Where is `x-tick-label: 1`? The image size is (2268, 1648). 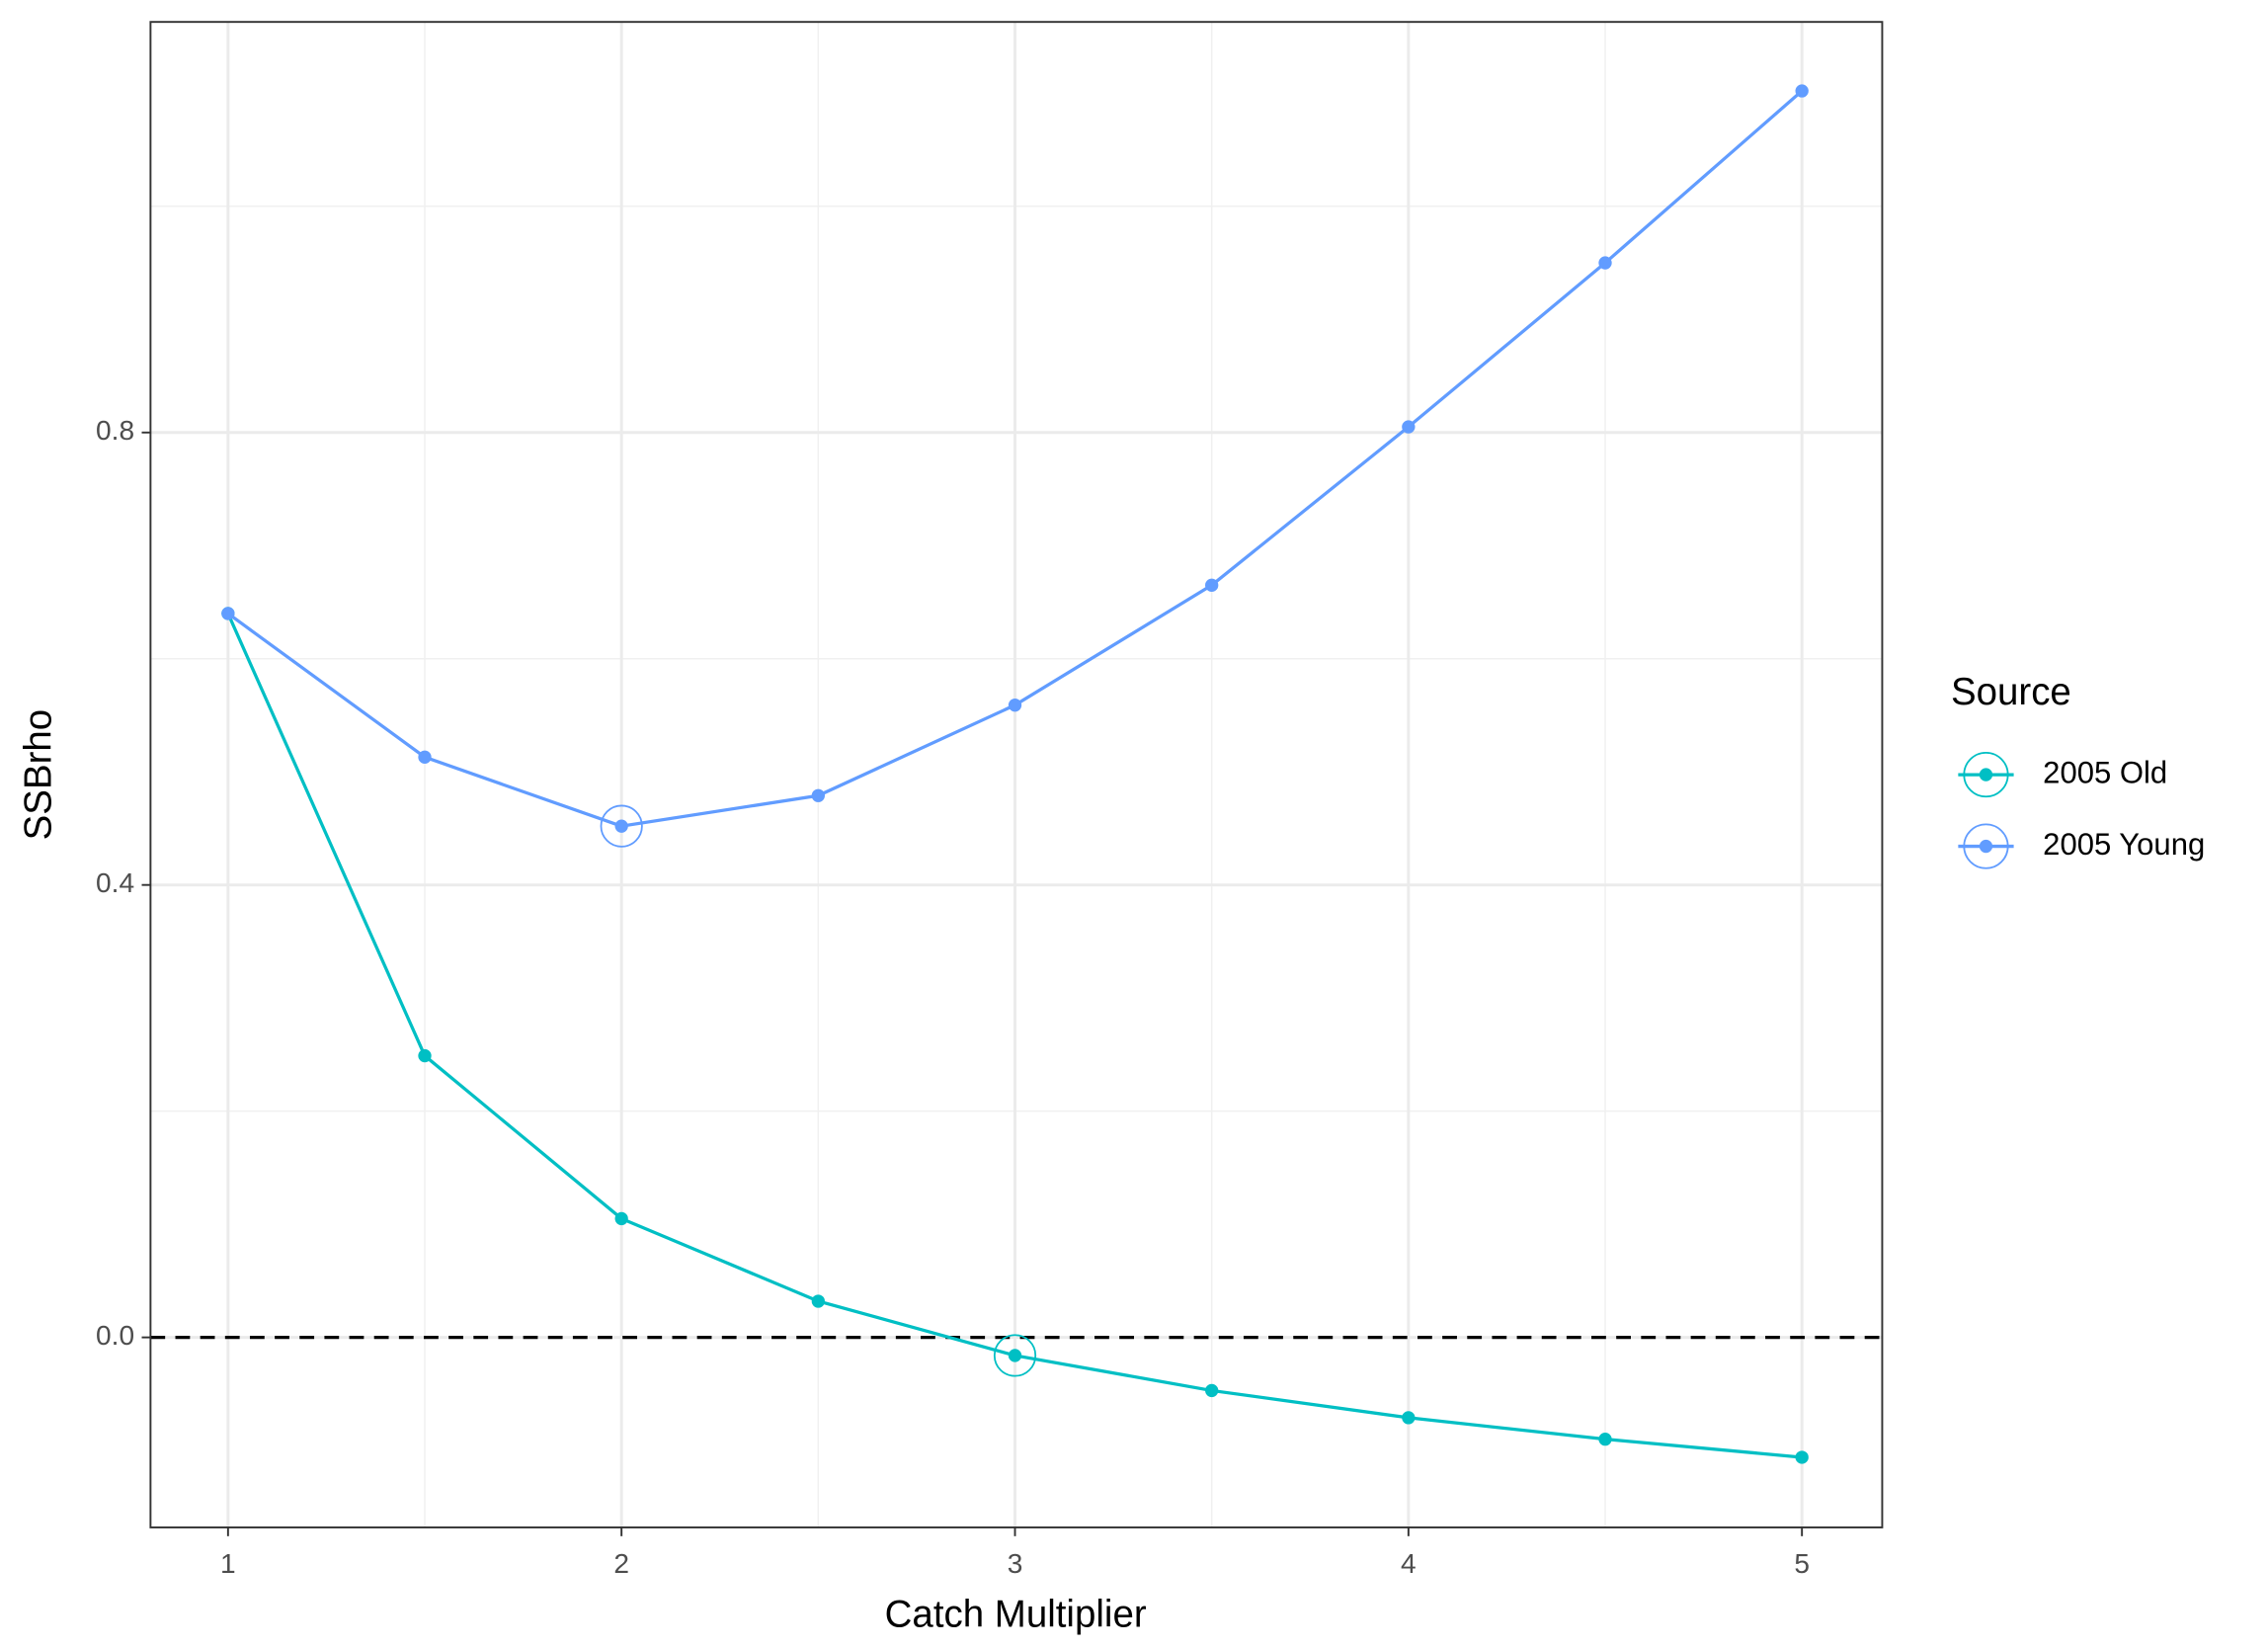
x-tick-label: 1 is located at coordinates (228, 1564).